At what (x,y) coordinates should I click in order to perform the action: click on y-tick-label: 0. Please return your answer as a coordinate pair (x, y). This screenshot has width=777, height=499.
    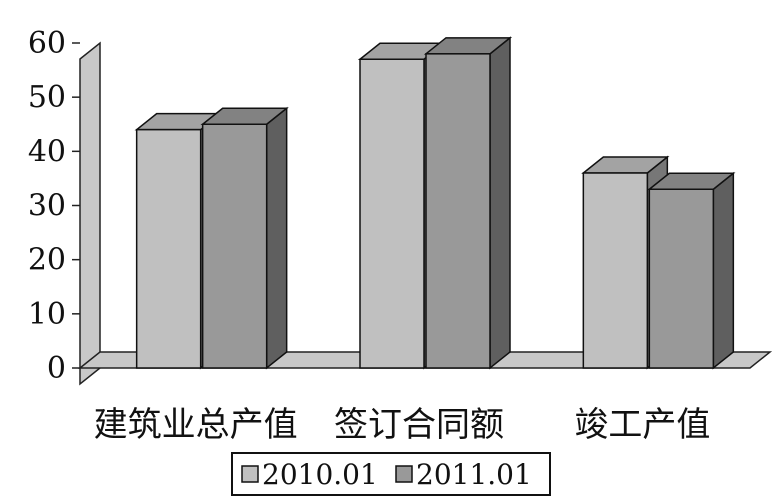
    Looking at the image, I should click on (56, 368).